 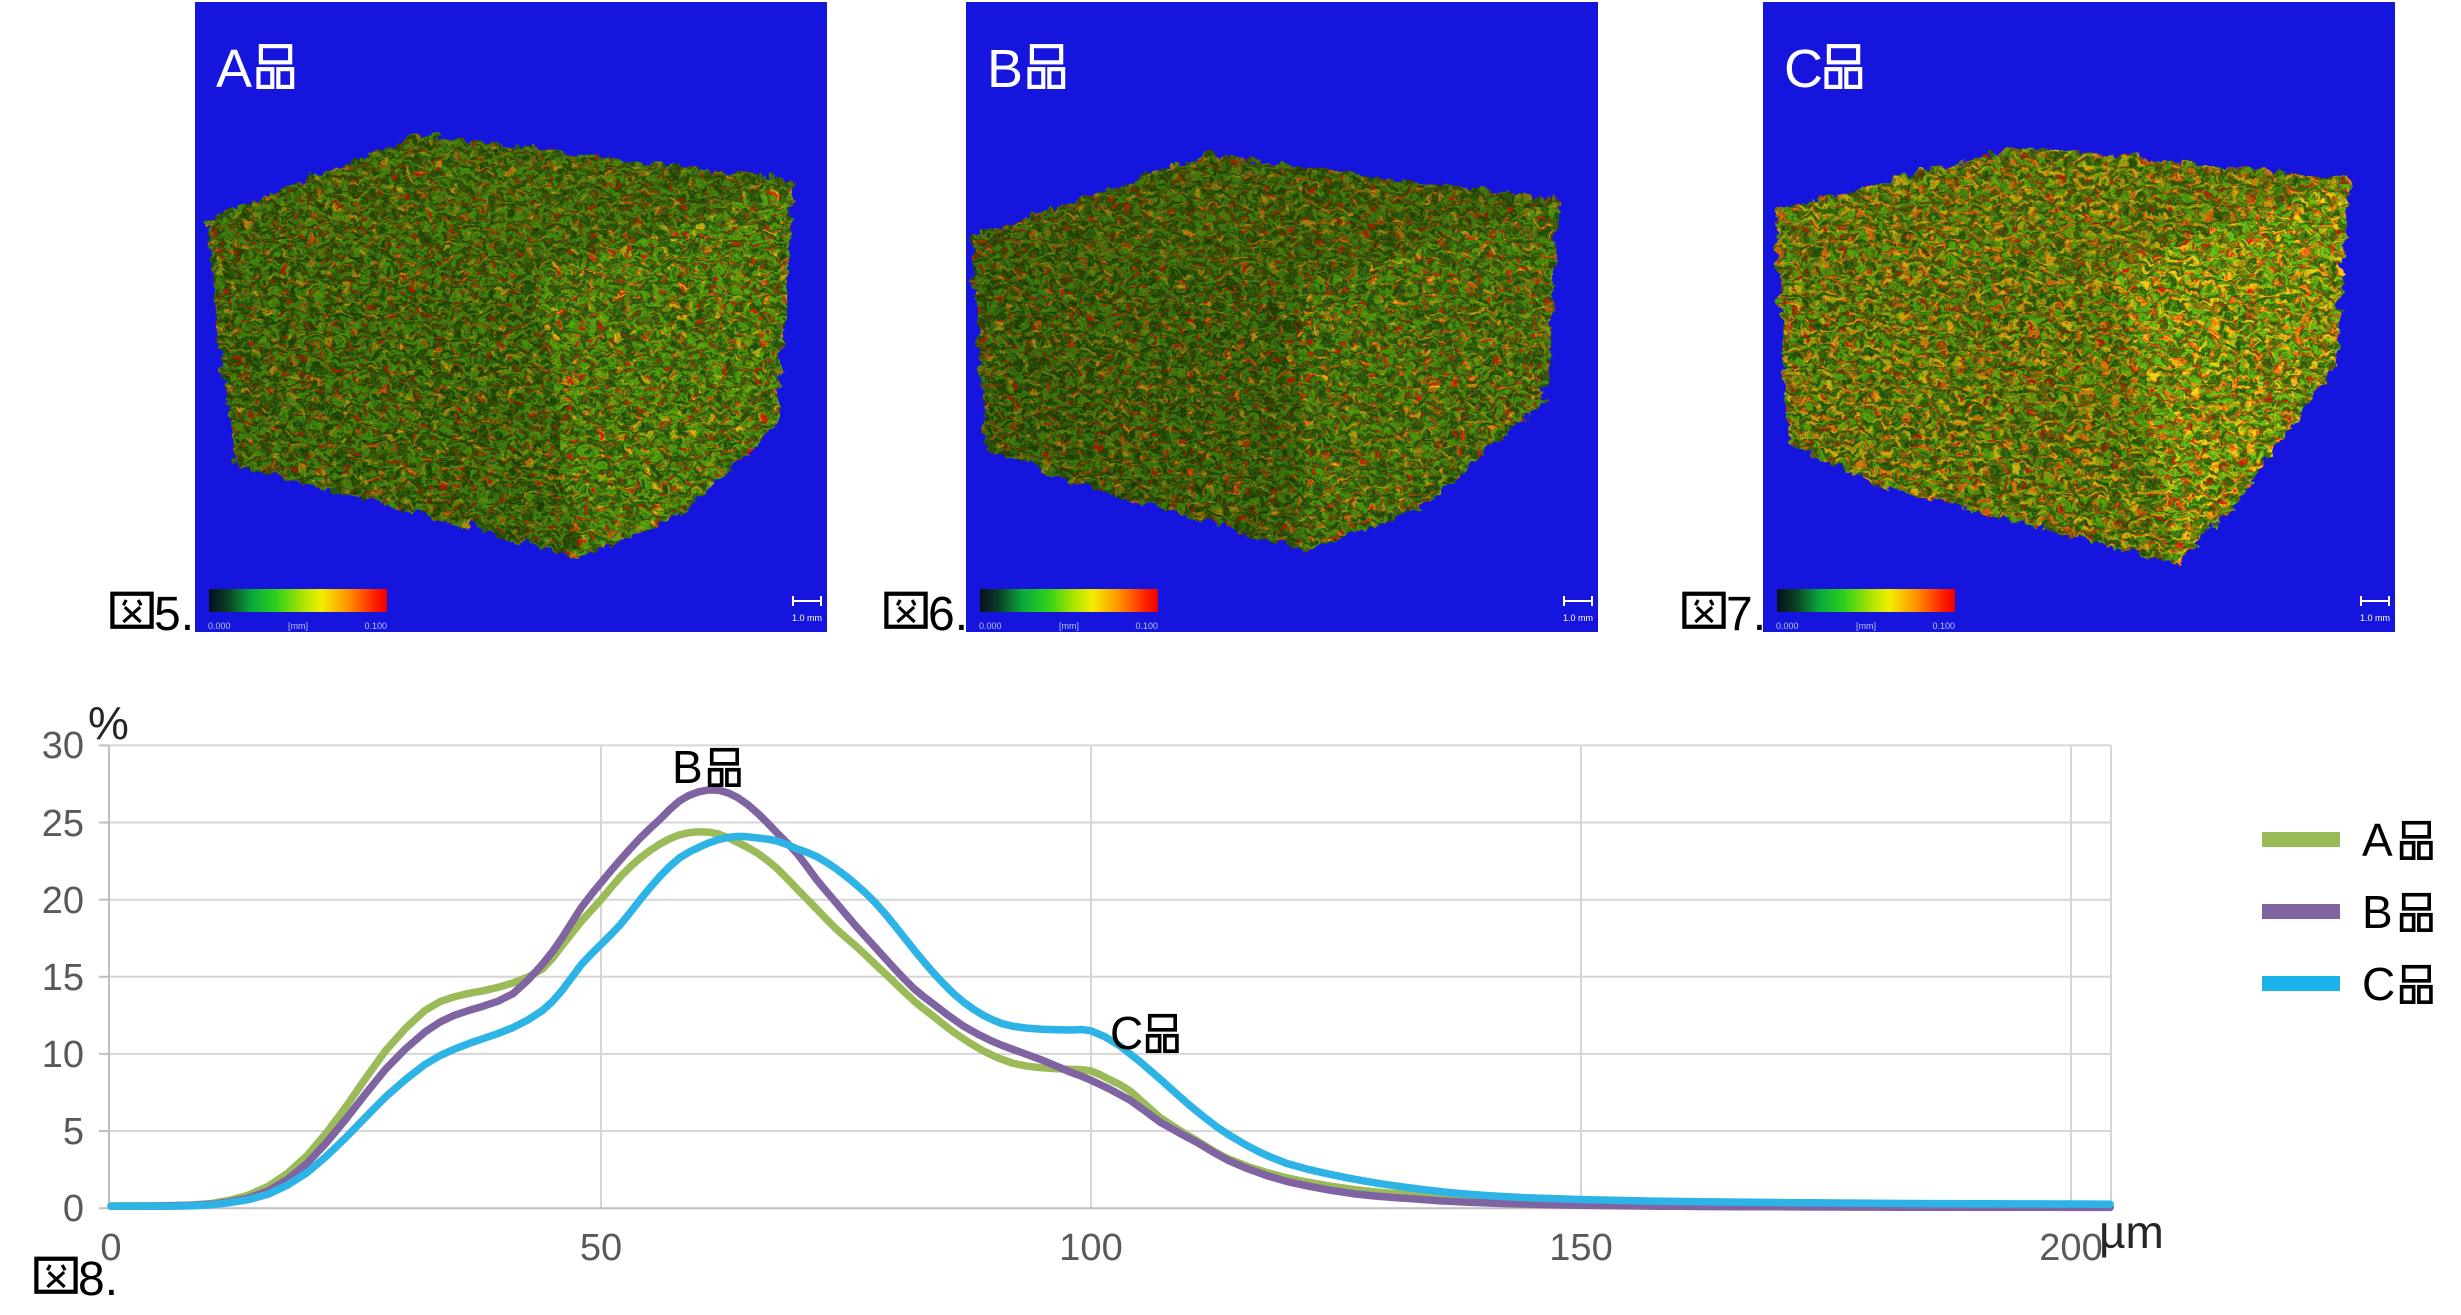 What do you see at coordinates (63, 978) in the screenshot?
I see `svg-text: 15` at bounding box center [63, 978].